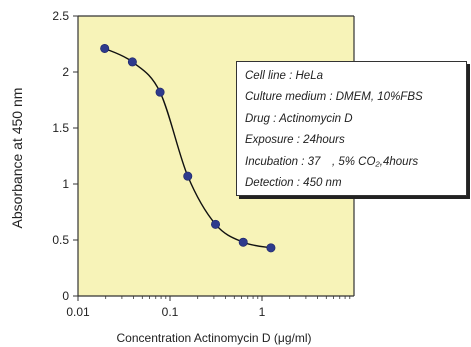  Describe the element at coordinates (214, 338) in the screenshot. I see `x-axis-title: Concentration Actinomycin D (μg/ml)` at that location.